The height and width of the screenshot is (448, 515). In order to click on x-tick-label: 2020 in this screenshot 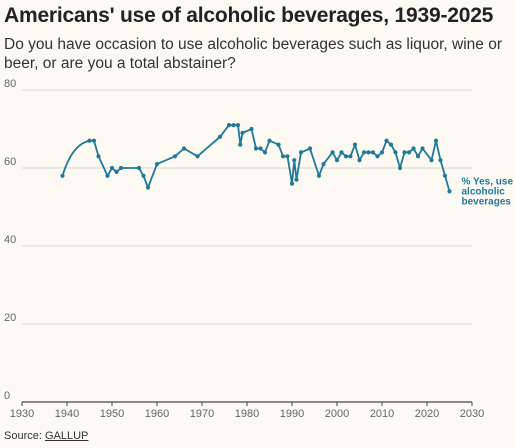, I will do `click(427, 414)`.